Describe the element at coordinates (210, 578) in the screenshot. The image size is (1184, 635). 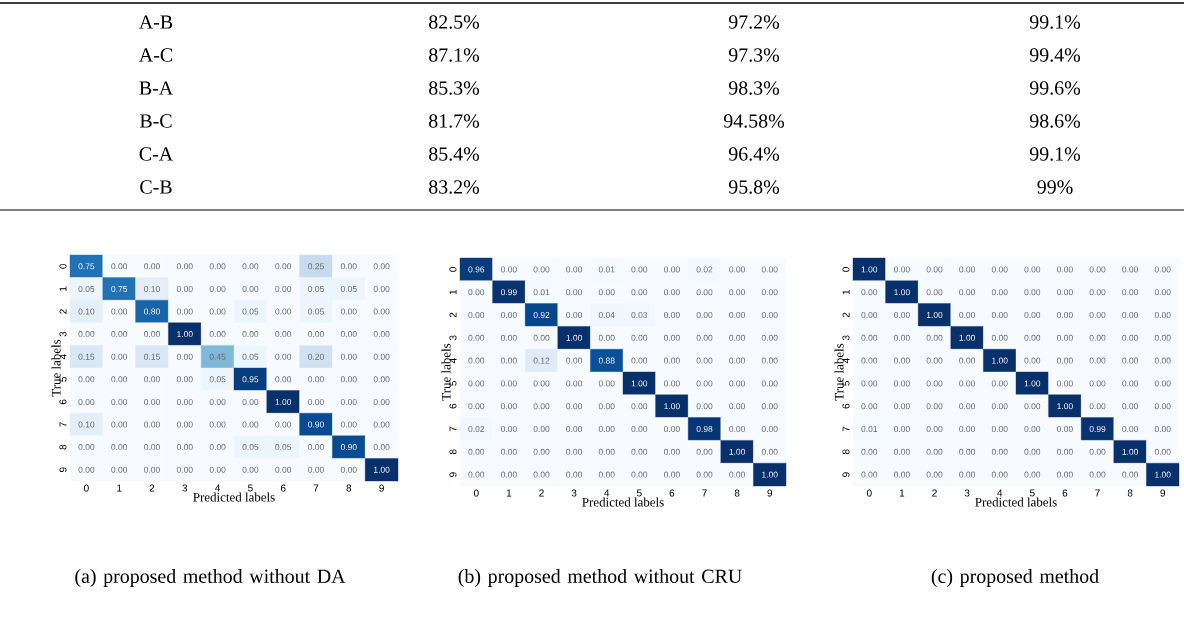
I see `text: (a) proposed method without DA` at that location.